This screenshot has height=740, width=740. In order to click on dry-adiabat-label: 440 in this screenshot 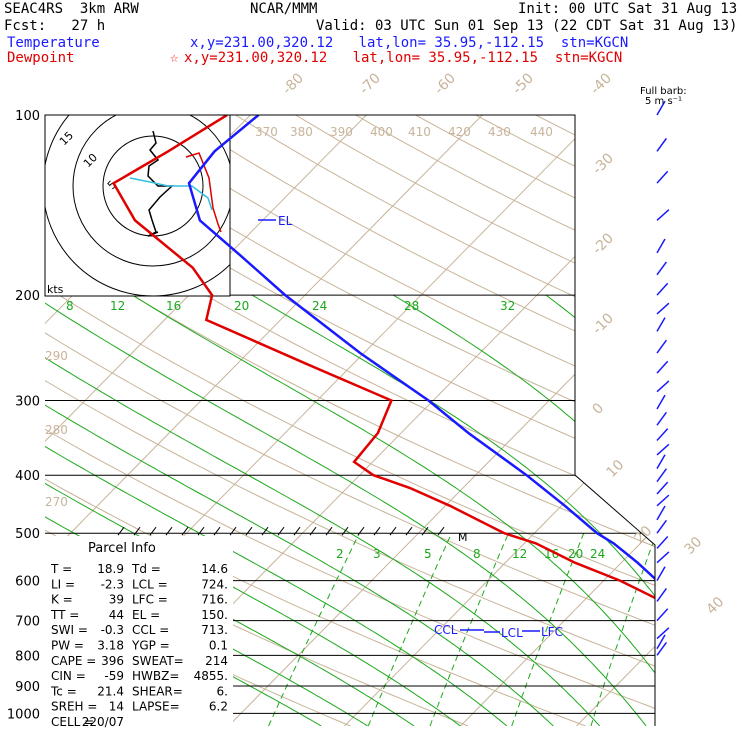, I will do `click(541, 132)`.